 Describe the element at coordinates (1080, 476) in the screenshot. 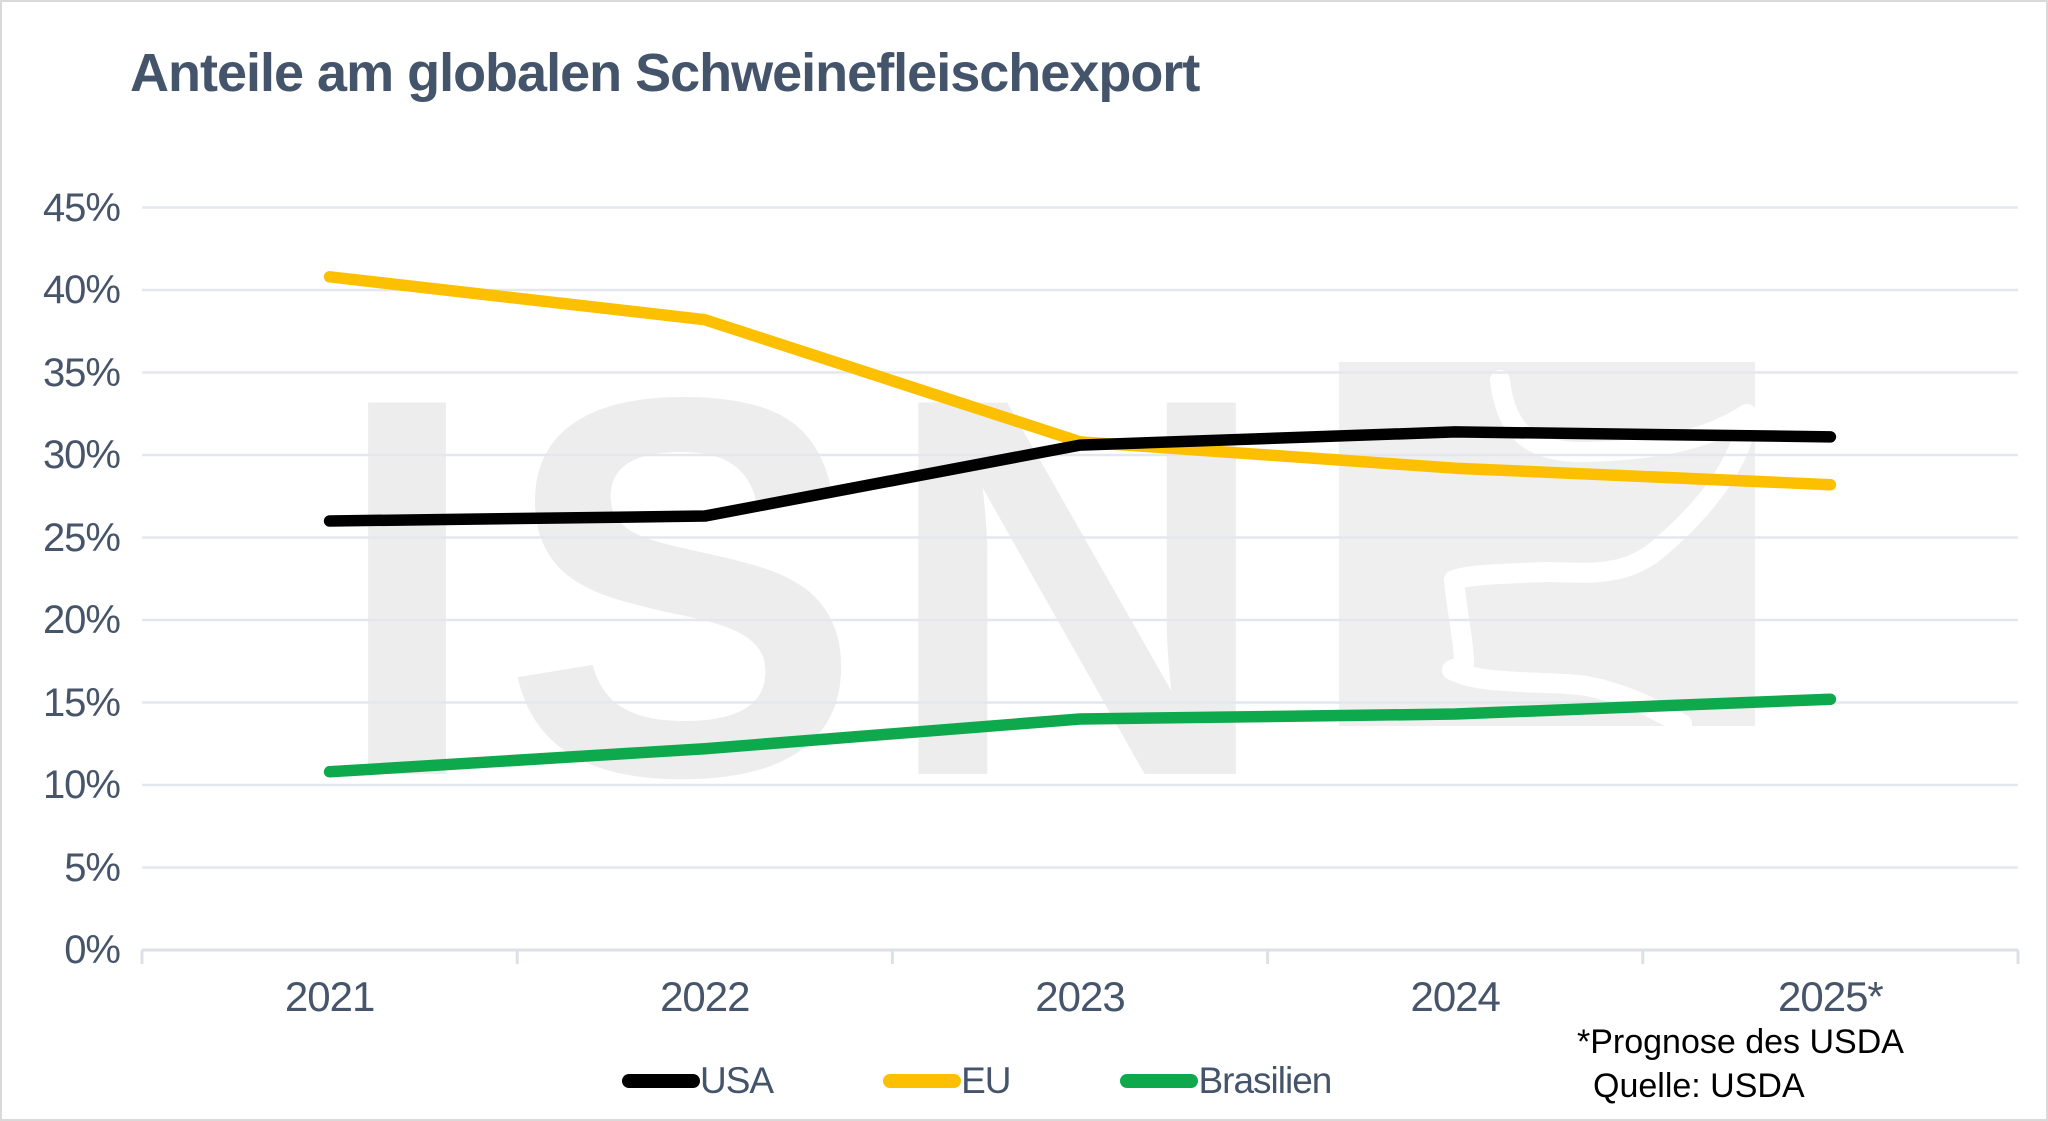

I see `series-line-usa` at that location.